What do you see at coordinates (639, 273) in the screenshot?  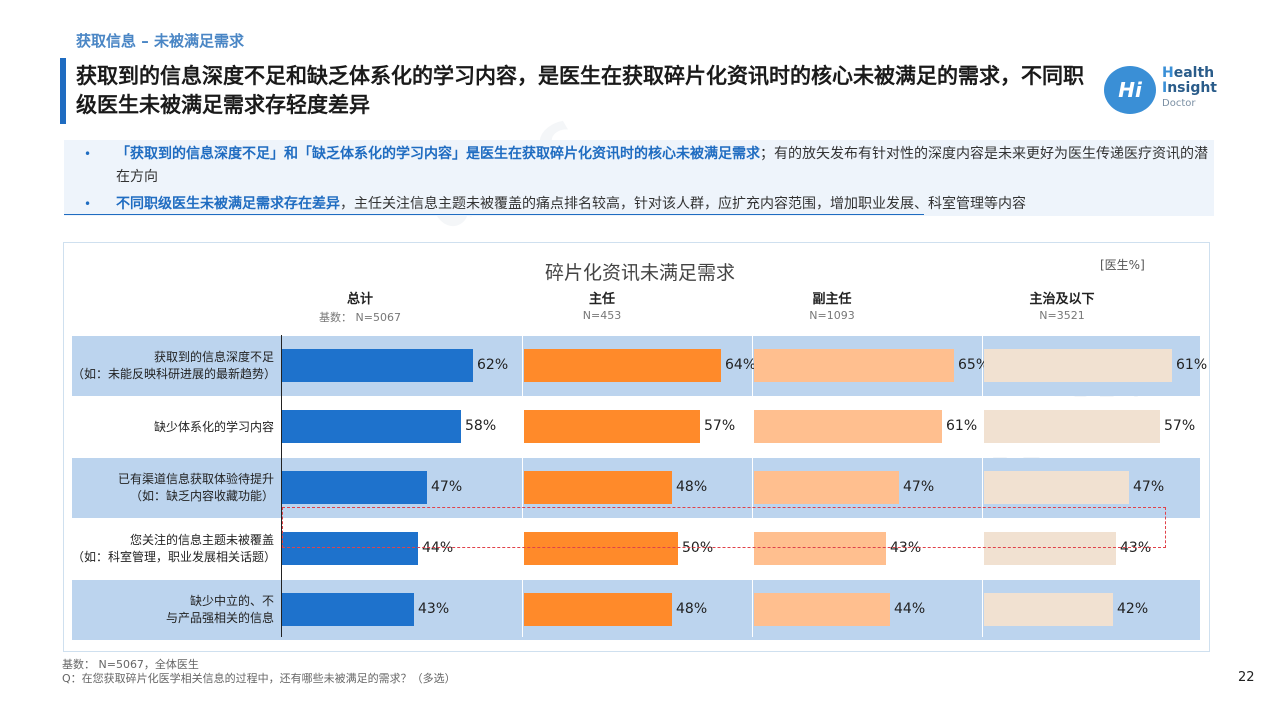 I see `chart-title: 碎片化资讯未满足需求` at bounding box center [639, 273].